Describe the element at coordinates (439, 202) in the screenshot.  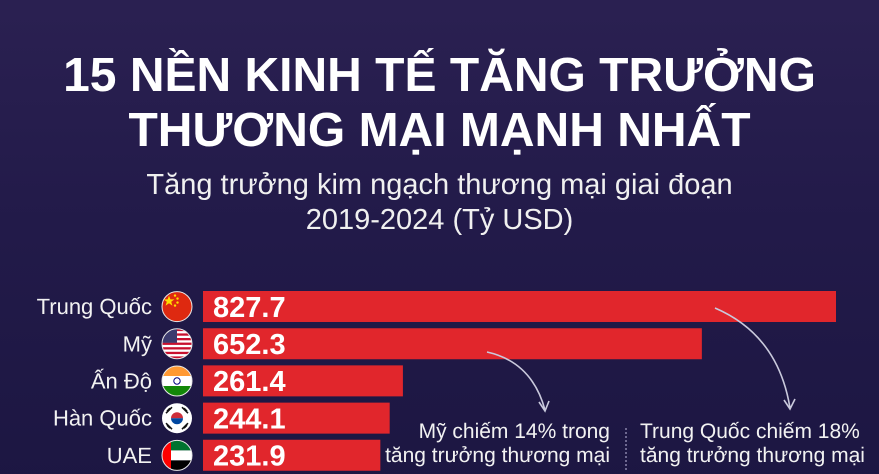
I see `chart-subtitle: Tăng trưởng kim ngạch thương mại giai đoạn 2019-2024 (Tỷ USD)` at that location.